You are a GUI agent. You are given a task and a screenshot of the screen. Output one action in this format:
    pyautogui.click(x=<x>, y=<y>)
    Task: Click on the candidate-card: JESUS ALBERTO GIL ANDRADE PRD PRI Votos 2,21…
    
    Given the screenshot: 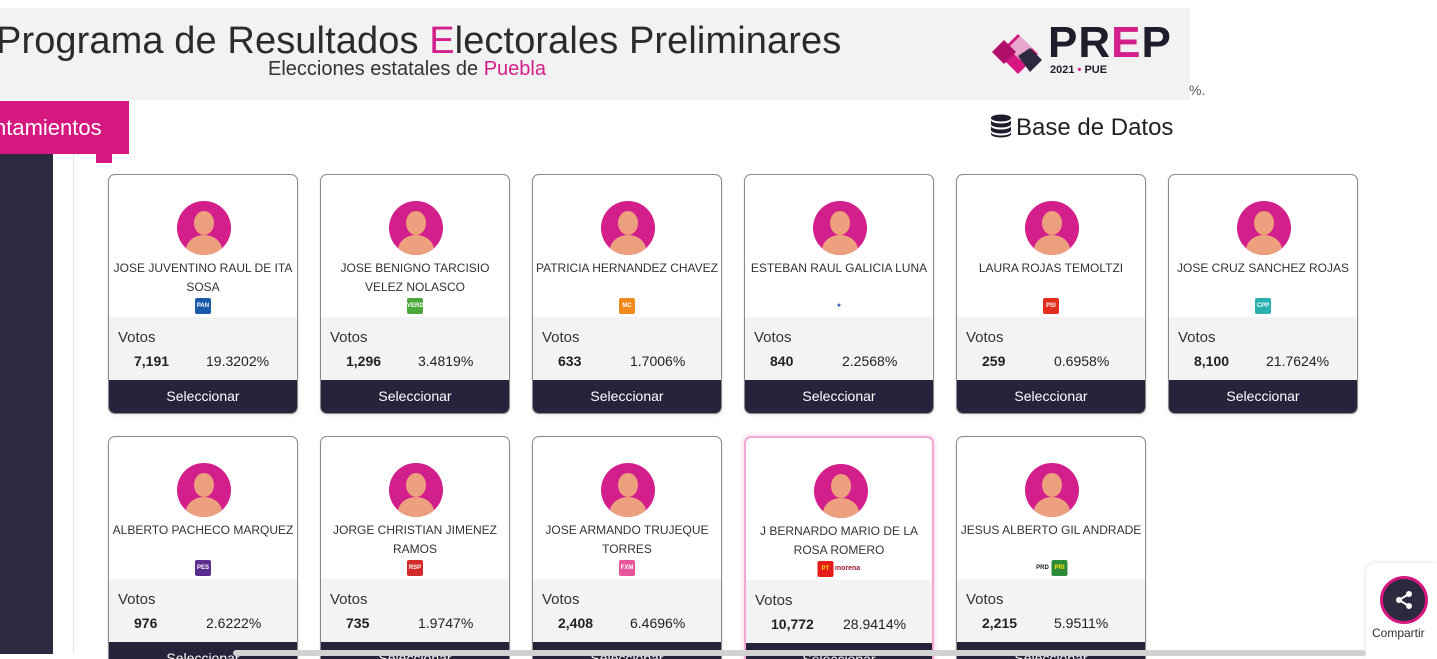 What is the action you would take?
    pyautogui.click(x=1051, y=547)
    